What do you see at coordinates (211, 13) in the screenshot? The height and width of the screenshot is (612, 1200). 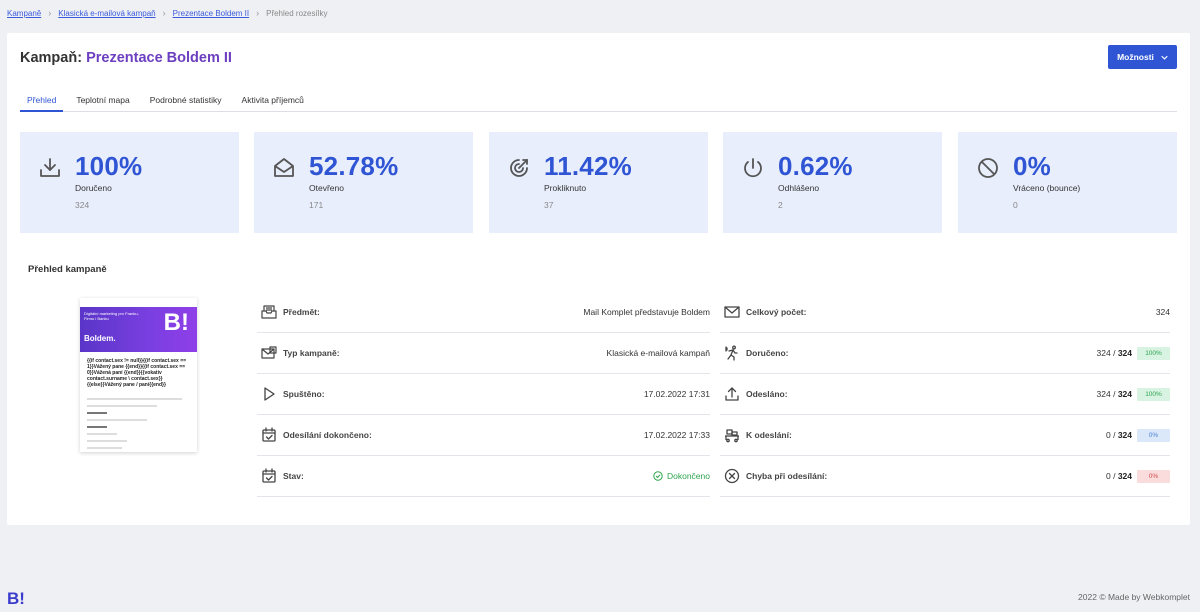 I see `breadcrumb-link-campaign-name: Prezentace Boldem II` at bounding box center [211, 13].